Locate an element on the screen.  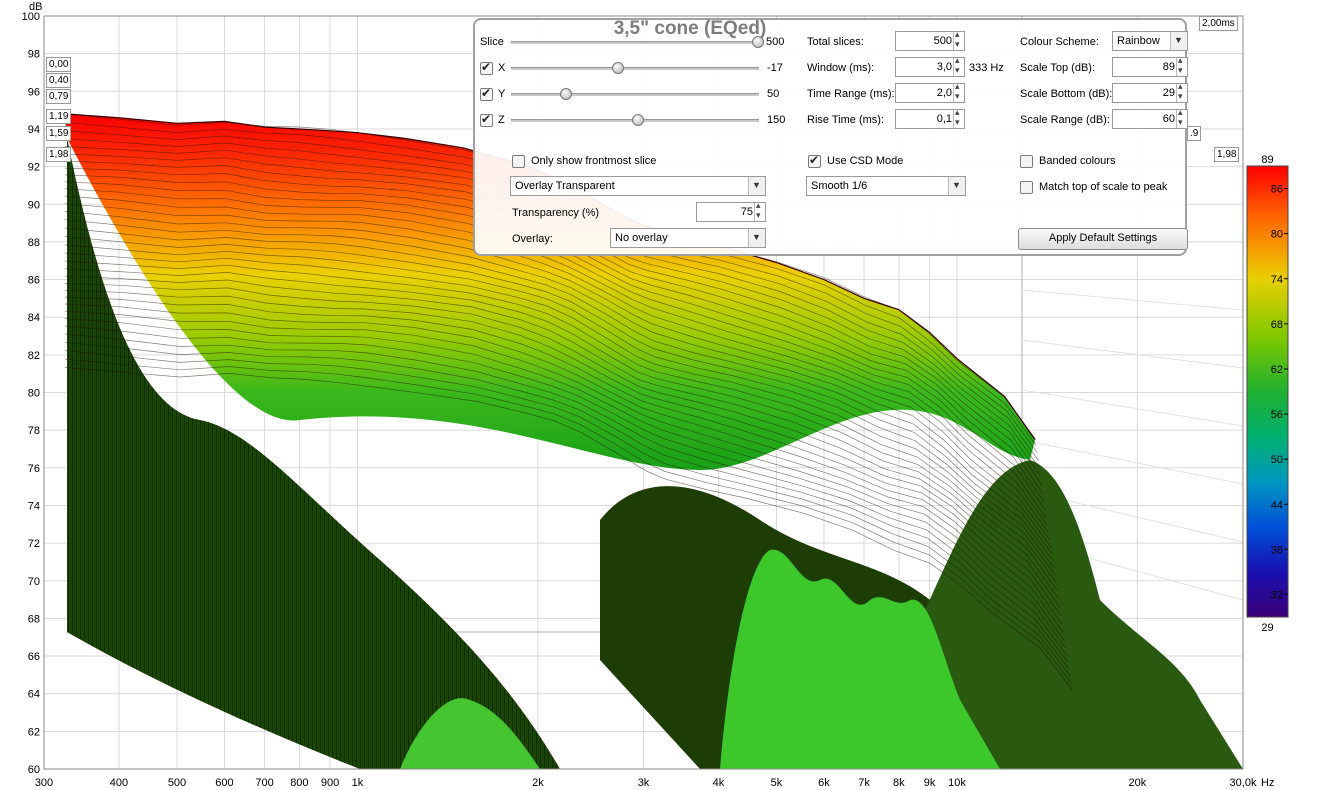
time-range-spinbox: 2,0 is located at coordinates (930, 92).